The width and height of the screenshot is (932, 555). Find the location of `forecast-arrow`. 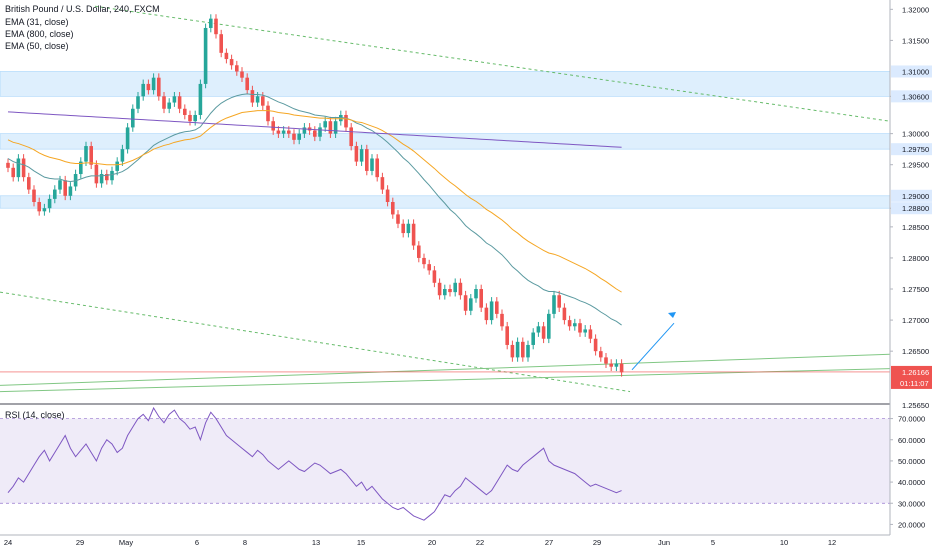

forecast-arrow is located at coordinates (653, 346).